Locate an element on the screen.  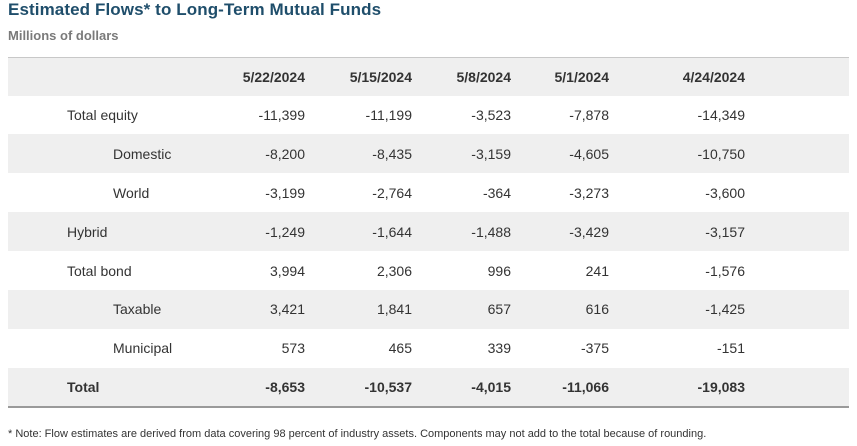
table-cell: -375 is located at coordinates (594, 348).